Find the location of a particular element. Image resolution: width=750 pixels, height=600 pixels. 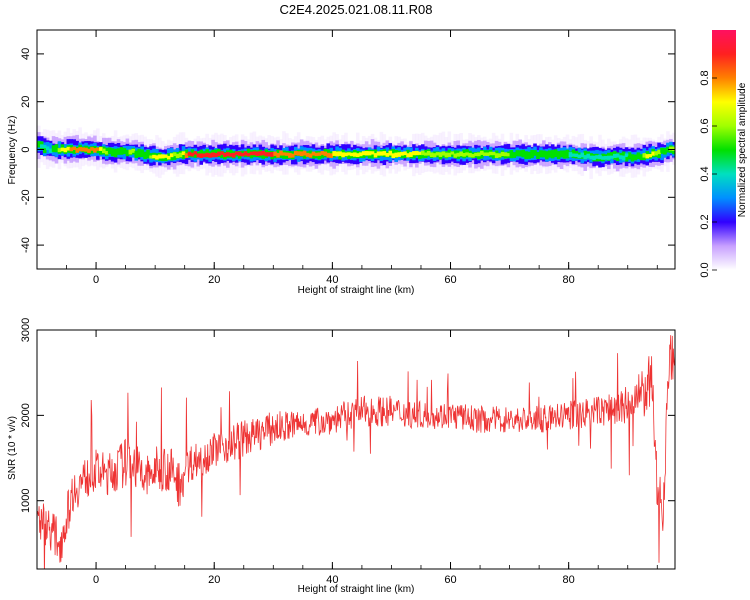

spectrogram-x-tick-label: 60 is located at coordinates (450, 280).